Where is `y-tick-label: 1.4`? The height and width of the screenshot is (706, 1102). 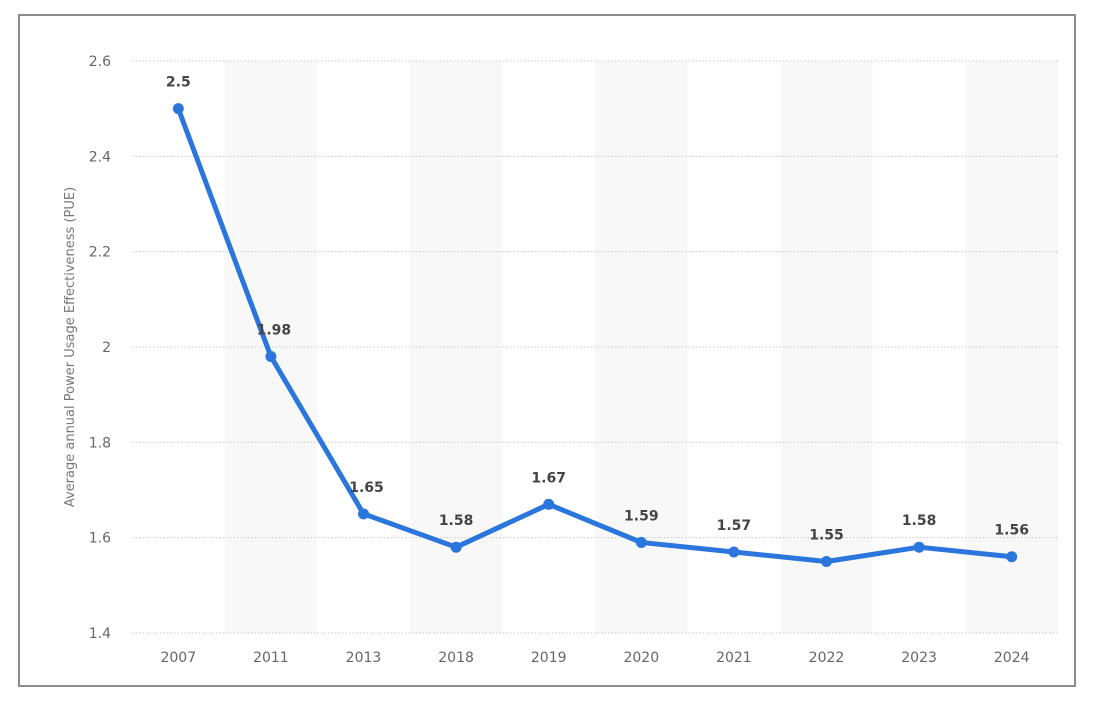
y-tick-label: 1.4 is located at coordinates (100, 634).